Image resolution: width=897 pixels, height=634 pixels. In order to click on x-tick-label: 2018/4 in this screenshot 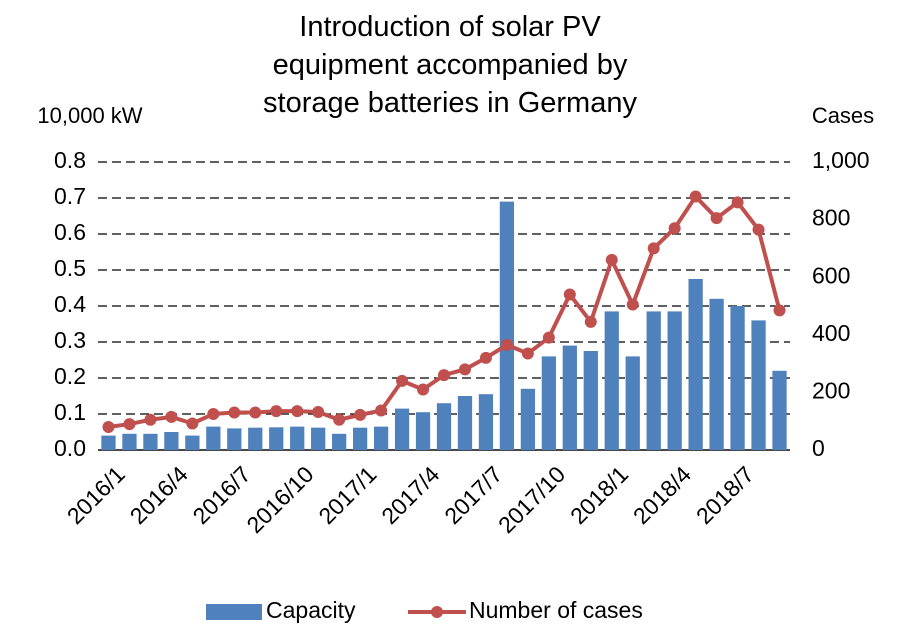, I will do `click(662, 495)`.